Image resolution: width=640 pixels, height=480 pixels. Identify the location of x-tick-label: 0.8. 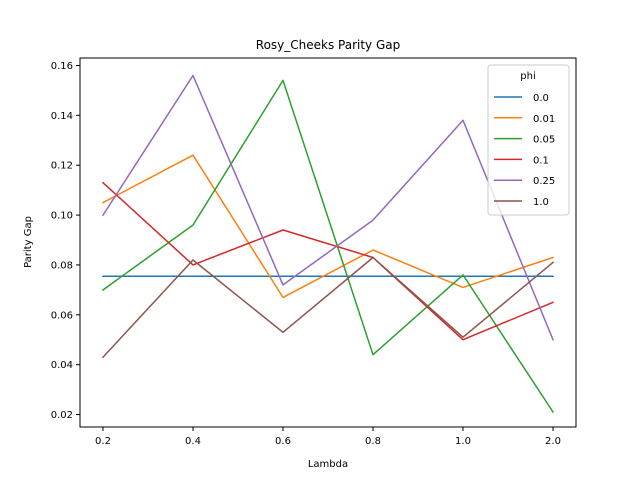
(373, 441).